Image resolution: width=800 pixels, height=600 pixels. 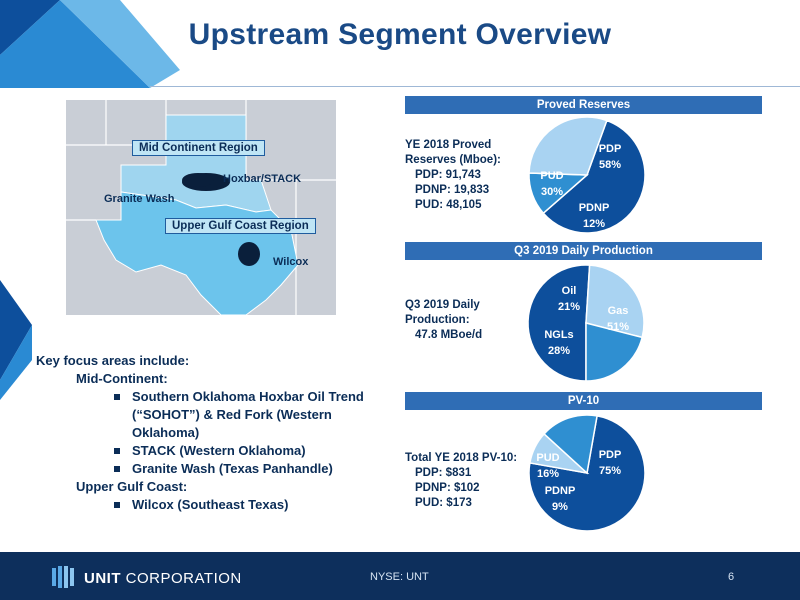 I want to click on pv10-header: PV-10, so click(x=583, y=401).